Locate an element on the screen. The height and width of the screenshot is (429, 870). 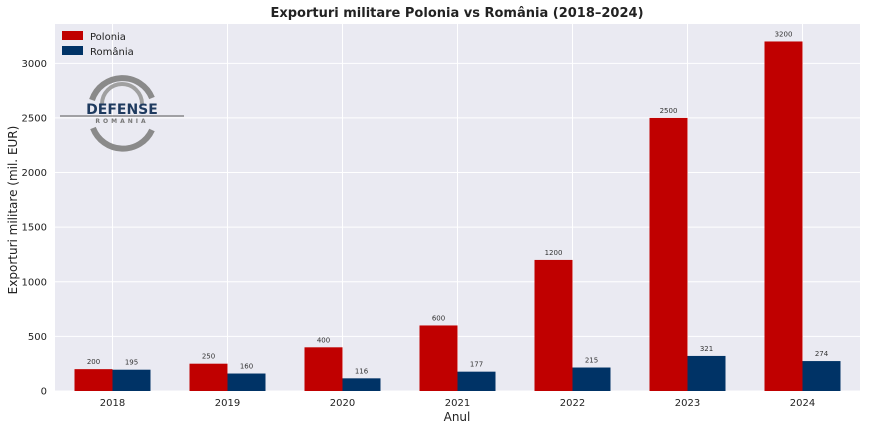
y-axis-ticks: 0 500 1000 1500 2000 2500 3000 is located at coordinates (34, 228).